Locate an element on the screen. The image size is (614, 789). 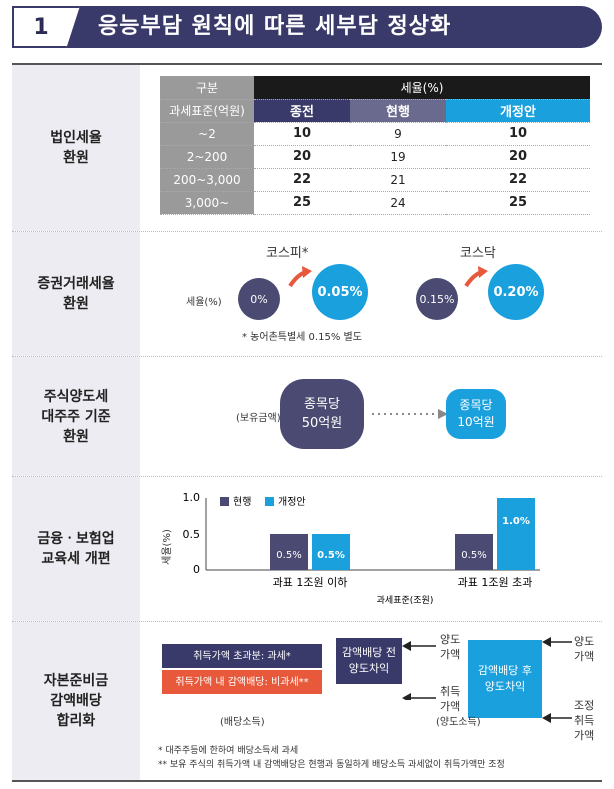
table-cell-new: 20 is located at coordinates (517, 157).